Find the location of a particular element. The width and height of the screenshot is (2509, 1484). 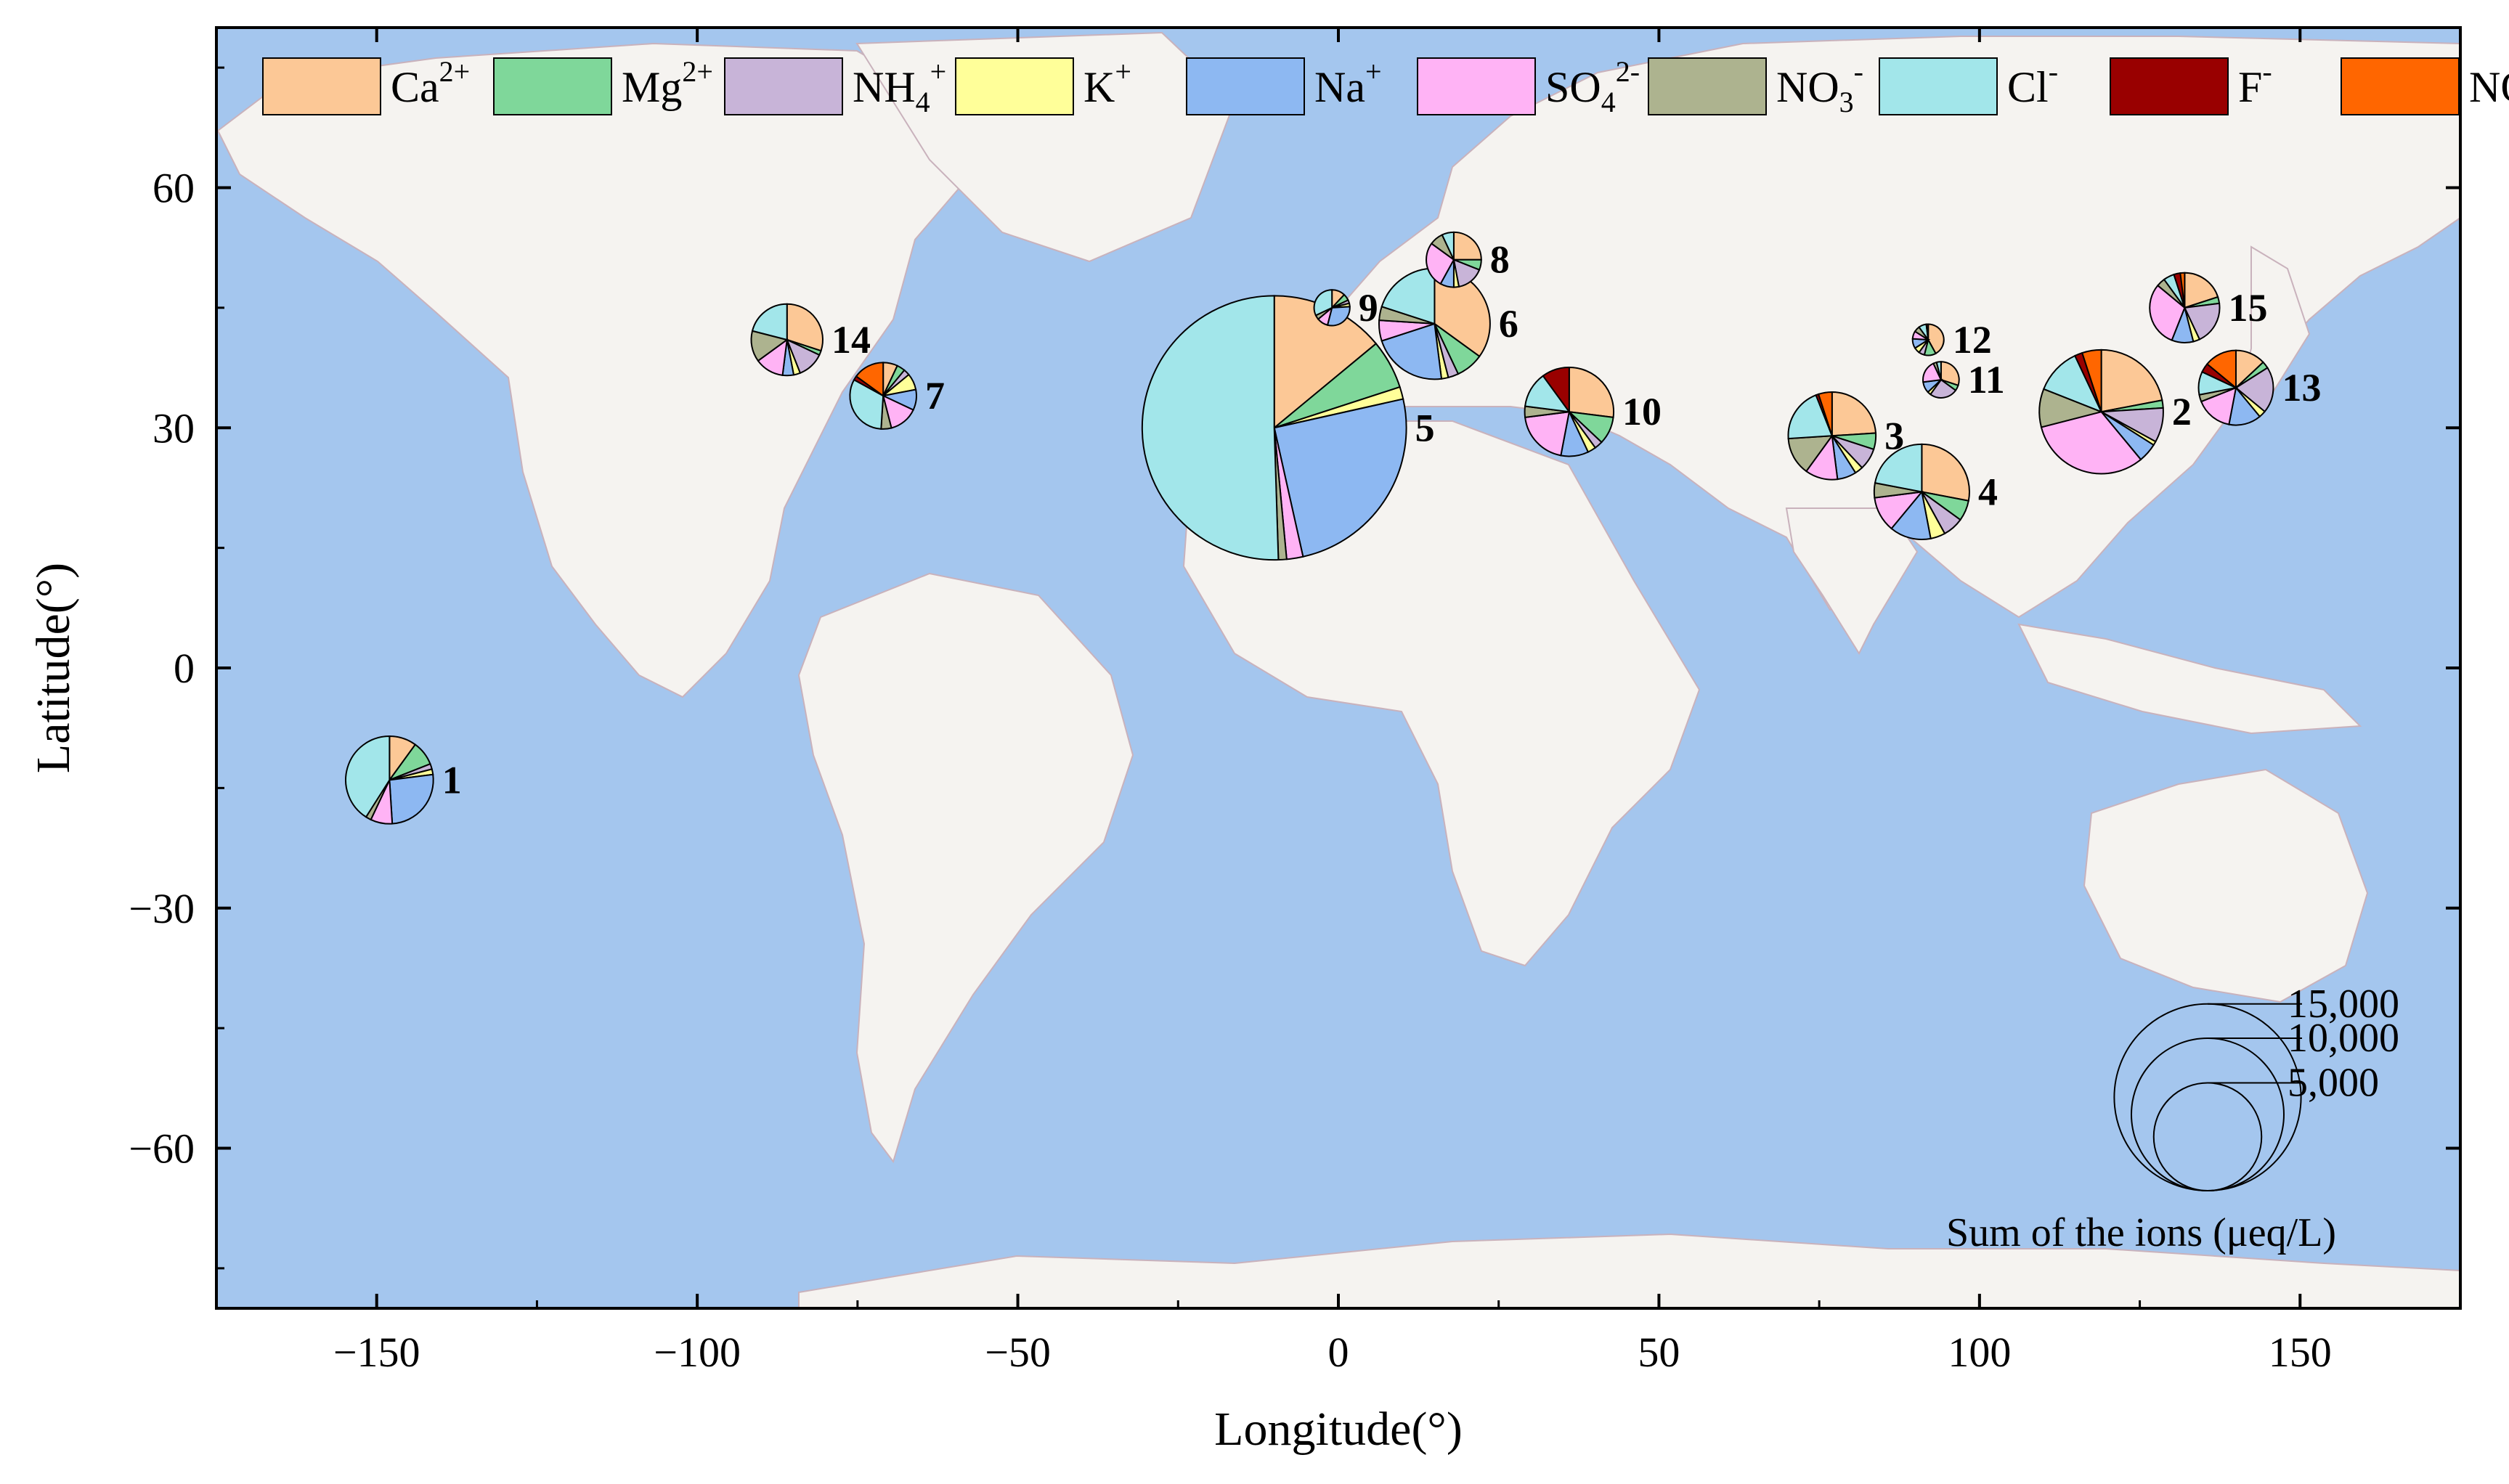

legend-item-nh4-: NH4+ is located at coordinates (835, 86).